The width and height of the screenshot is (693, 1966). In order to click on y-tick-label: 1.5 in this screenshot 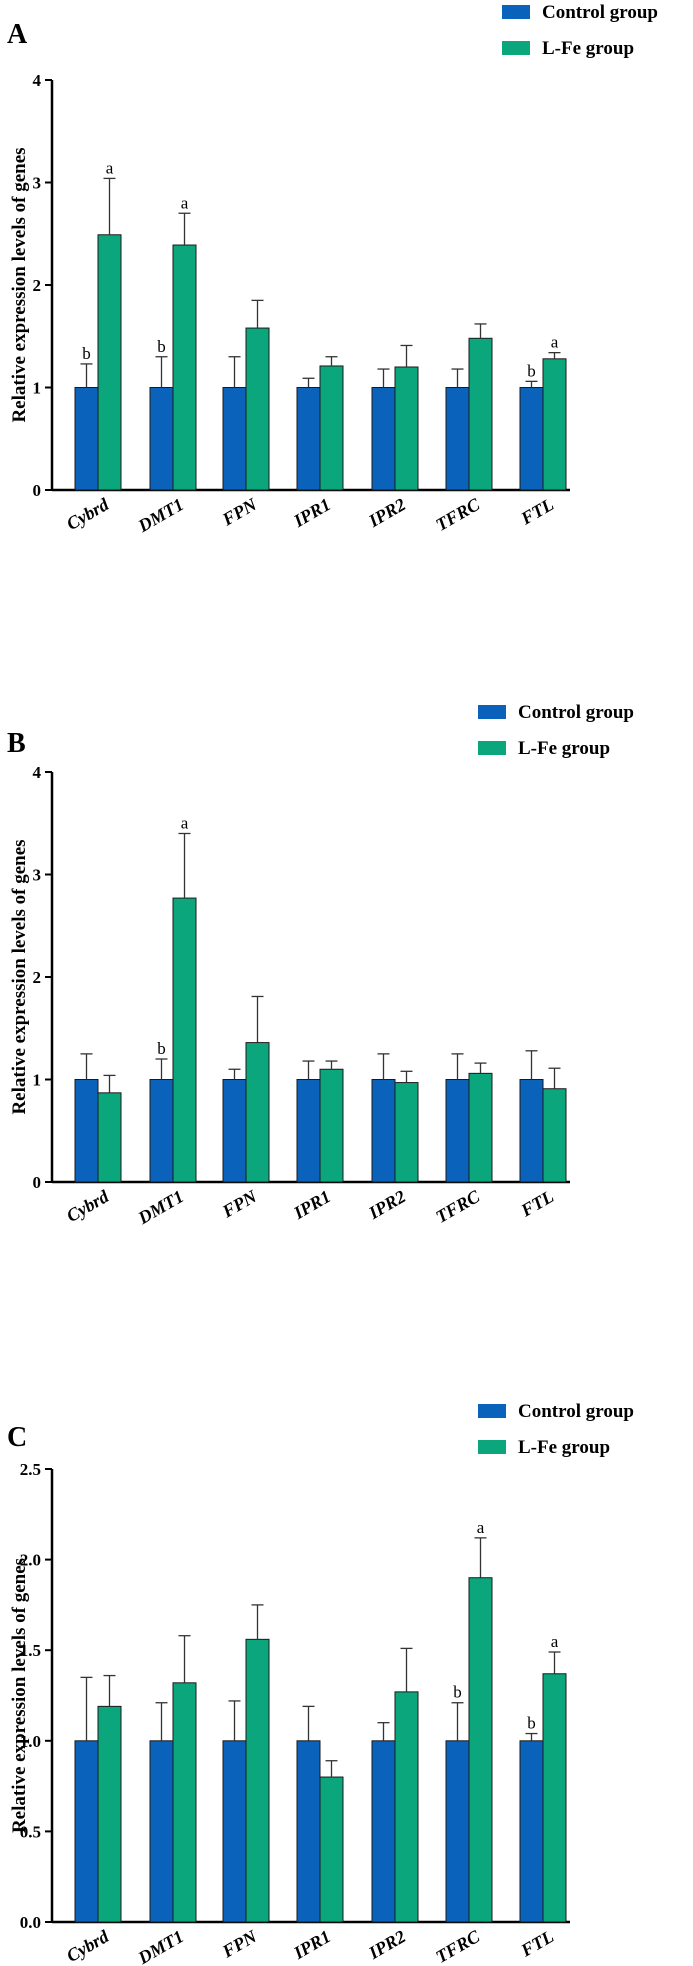, I will do `click(30, 1650)`.